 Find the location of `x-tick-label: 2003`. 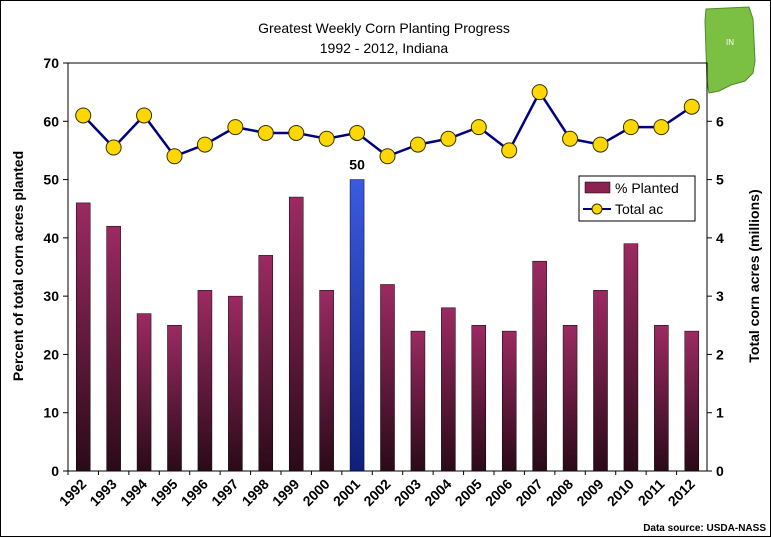

x-tick-label: 2003 is located at coordinates (407, 492).